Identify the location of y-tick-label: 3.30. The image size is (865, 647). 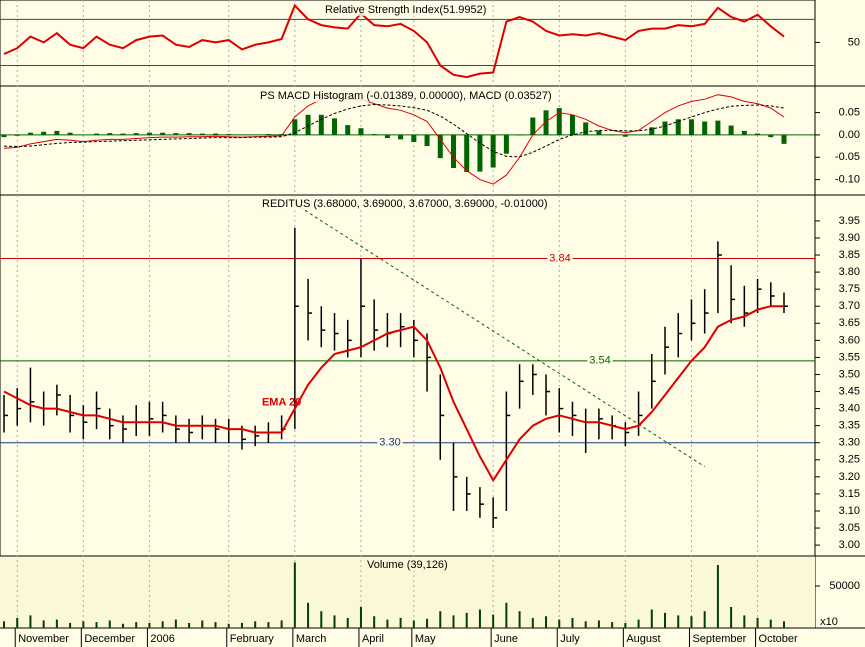
(849, 443).